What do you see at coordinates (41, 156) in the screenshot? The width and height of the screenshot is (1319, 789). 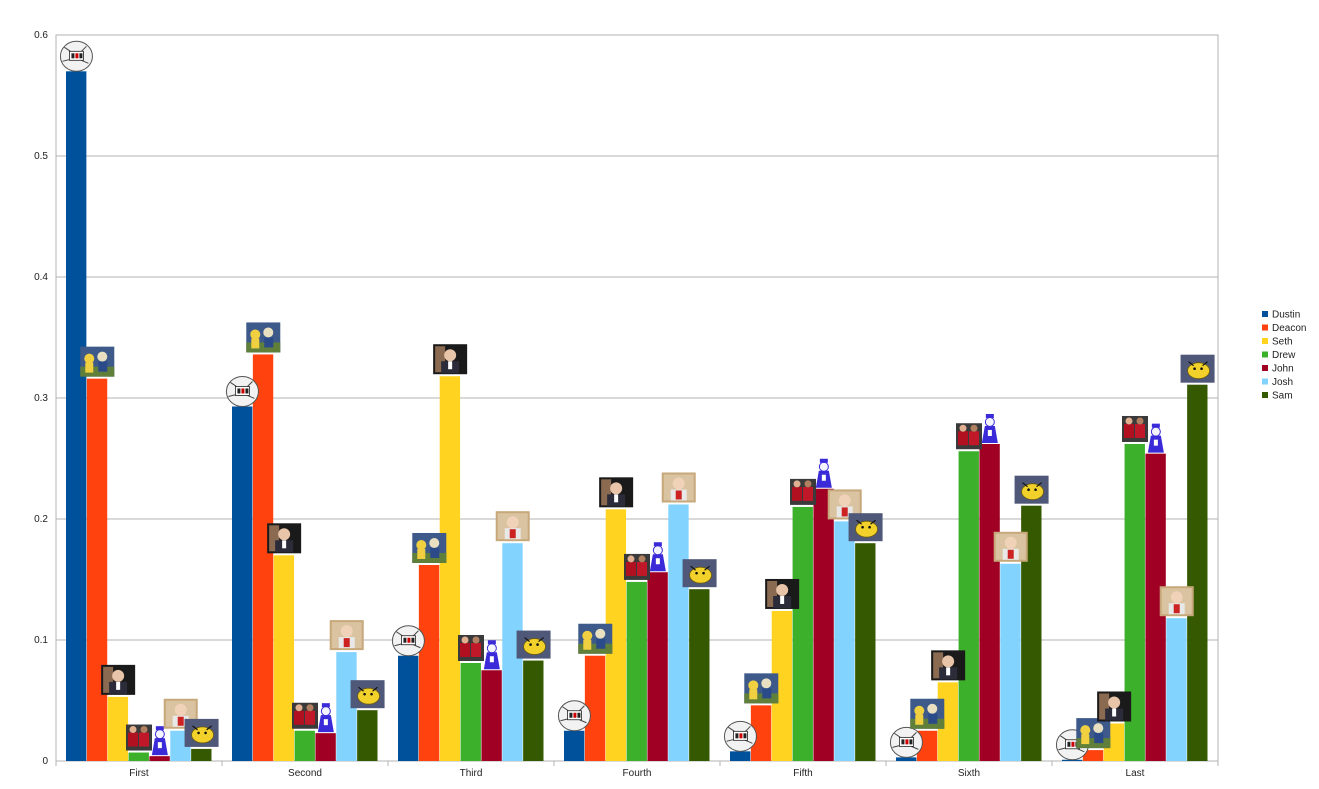 I see `y-tick-label: 0.5` at bounding box center [41, 156].